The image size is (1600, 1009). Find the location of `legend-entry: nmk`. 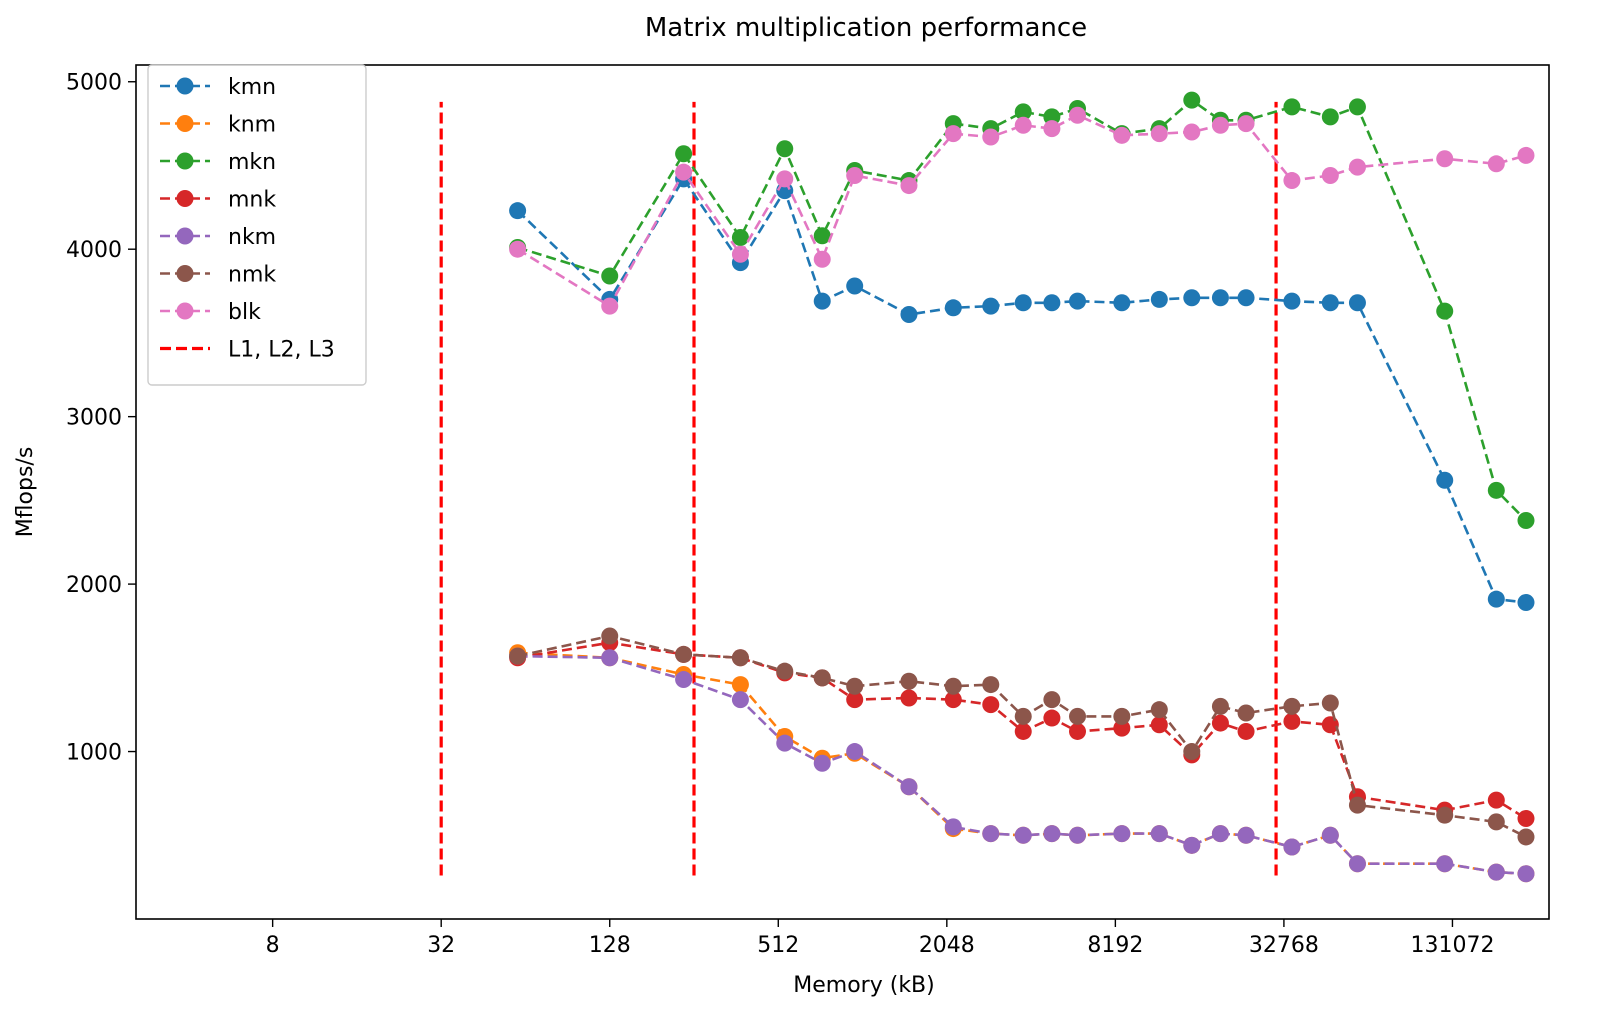

legend-entry: nmk is located at coordinates (218, 275).